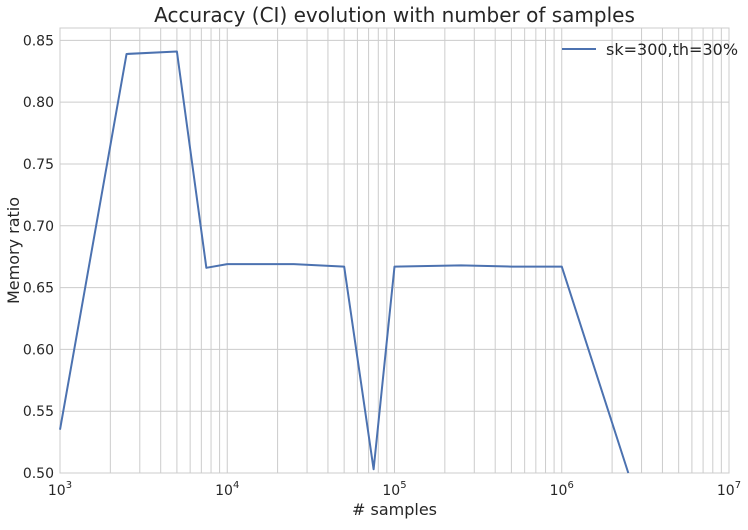  I want to click on y-tick-label: 0.50, so click(38, 474).